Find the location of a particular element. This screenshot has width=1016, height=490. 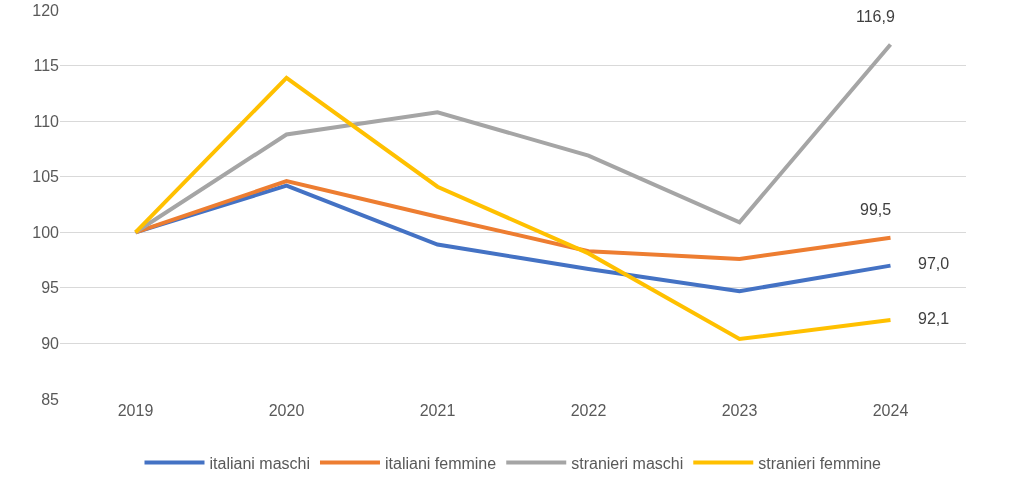

y-tick-label: 100 is located at coordinates (46, 232).